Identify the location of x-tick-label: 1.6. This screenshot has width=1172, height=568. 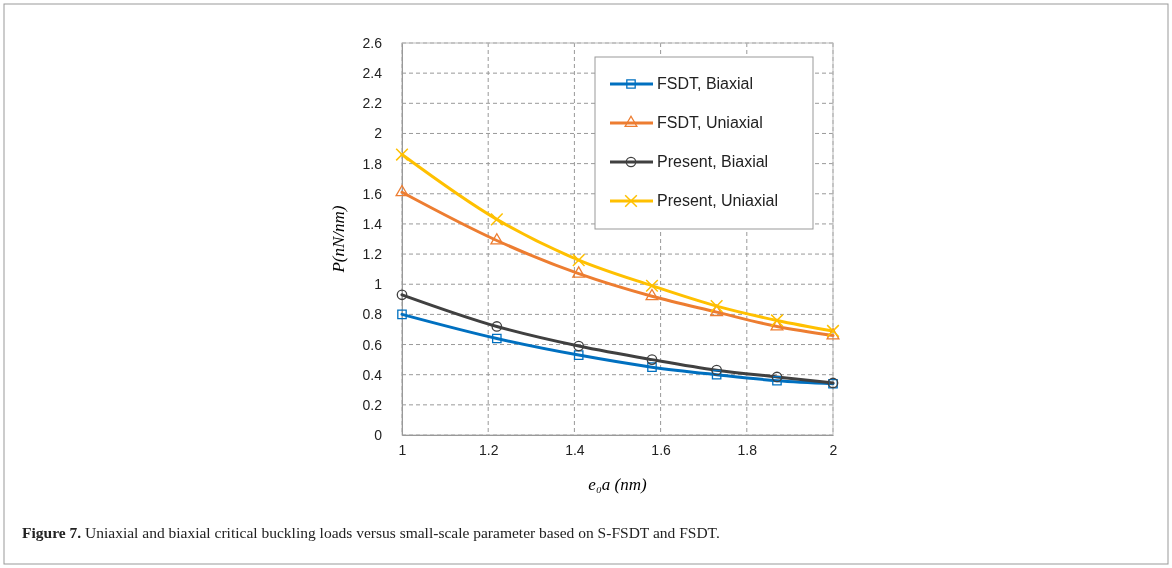
(661, 449).